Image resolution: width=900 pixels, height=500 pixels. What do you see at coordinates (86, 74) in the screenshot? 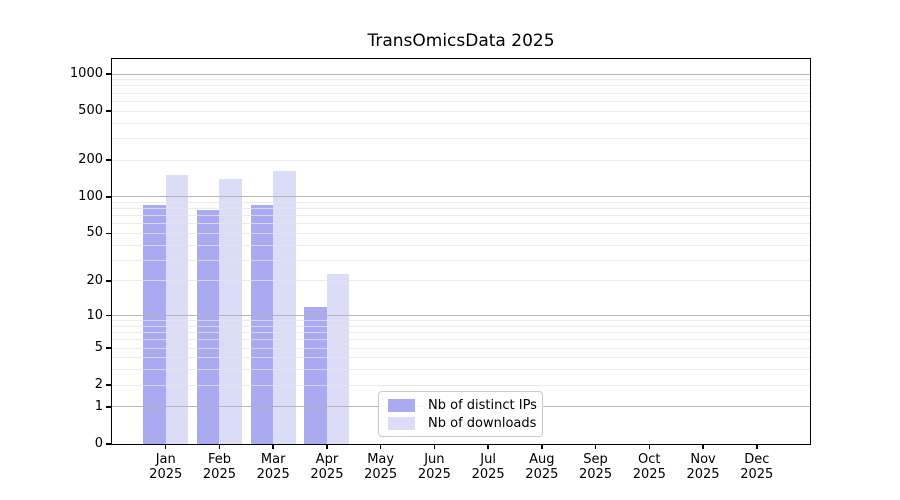
I see `y-tick-label: 1000` at bounding box center [86, 74].